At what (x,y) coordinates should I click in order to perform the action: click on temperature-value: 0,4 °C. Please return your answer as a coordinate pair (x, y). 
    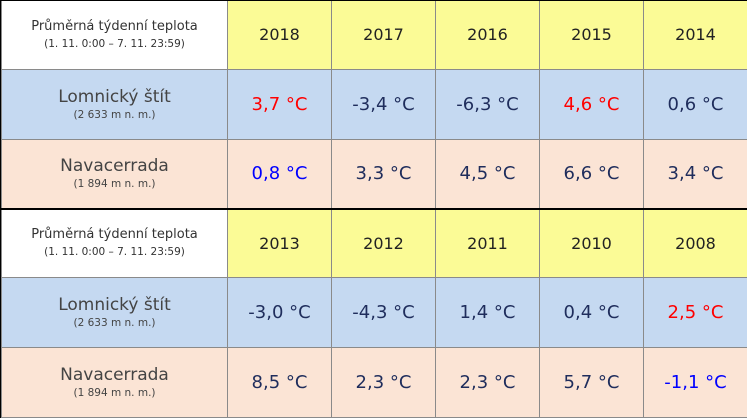
    Looking at the image, I should click on (591, 312).